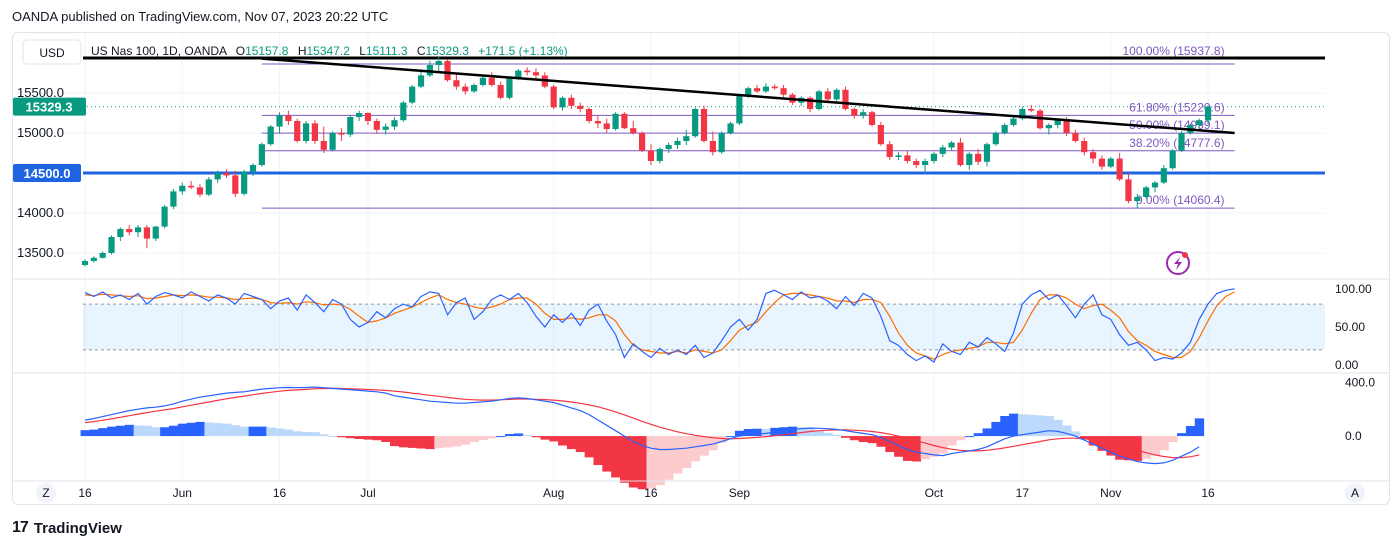 The image size is (1400, 549). What do you see at coordinates (553, 493) in the screenshot?
I see `time-tick-label: Aug` at bounding box center [553, 493].